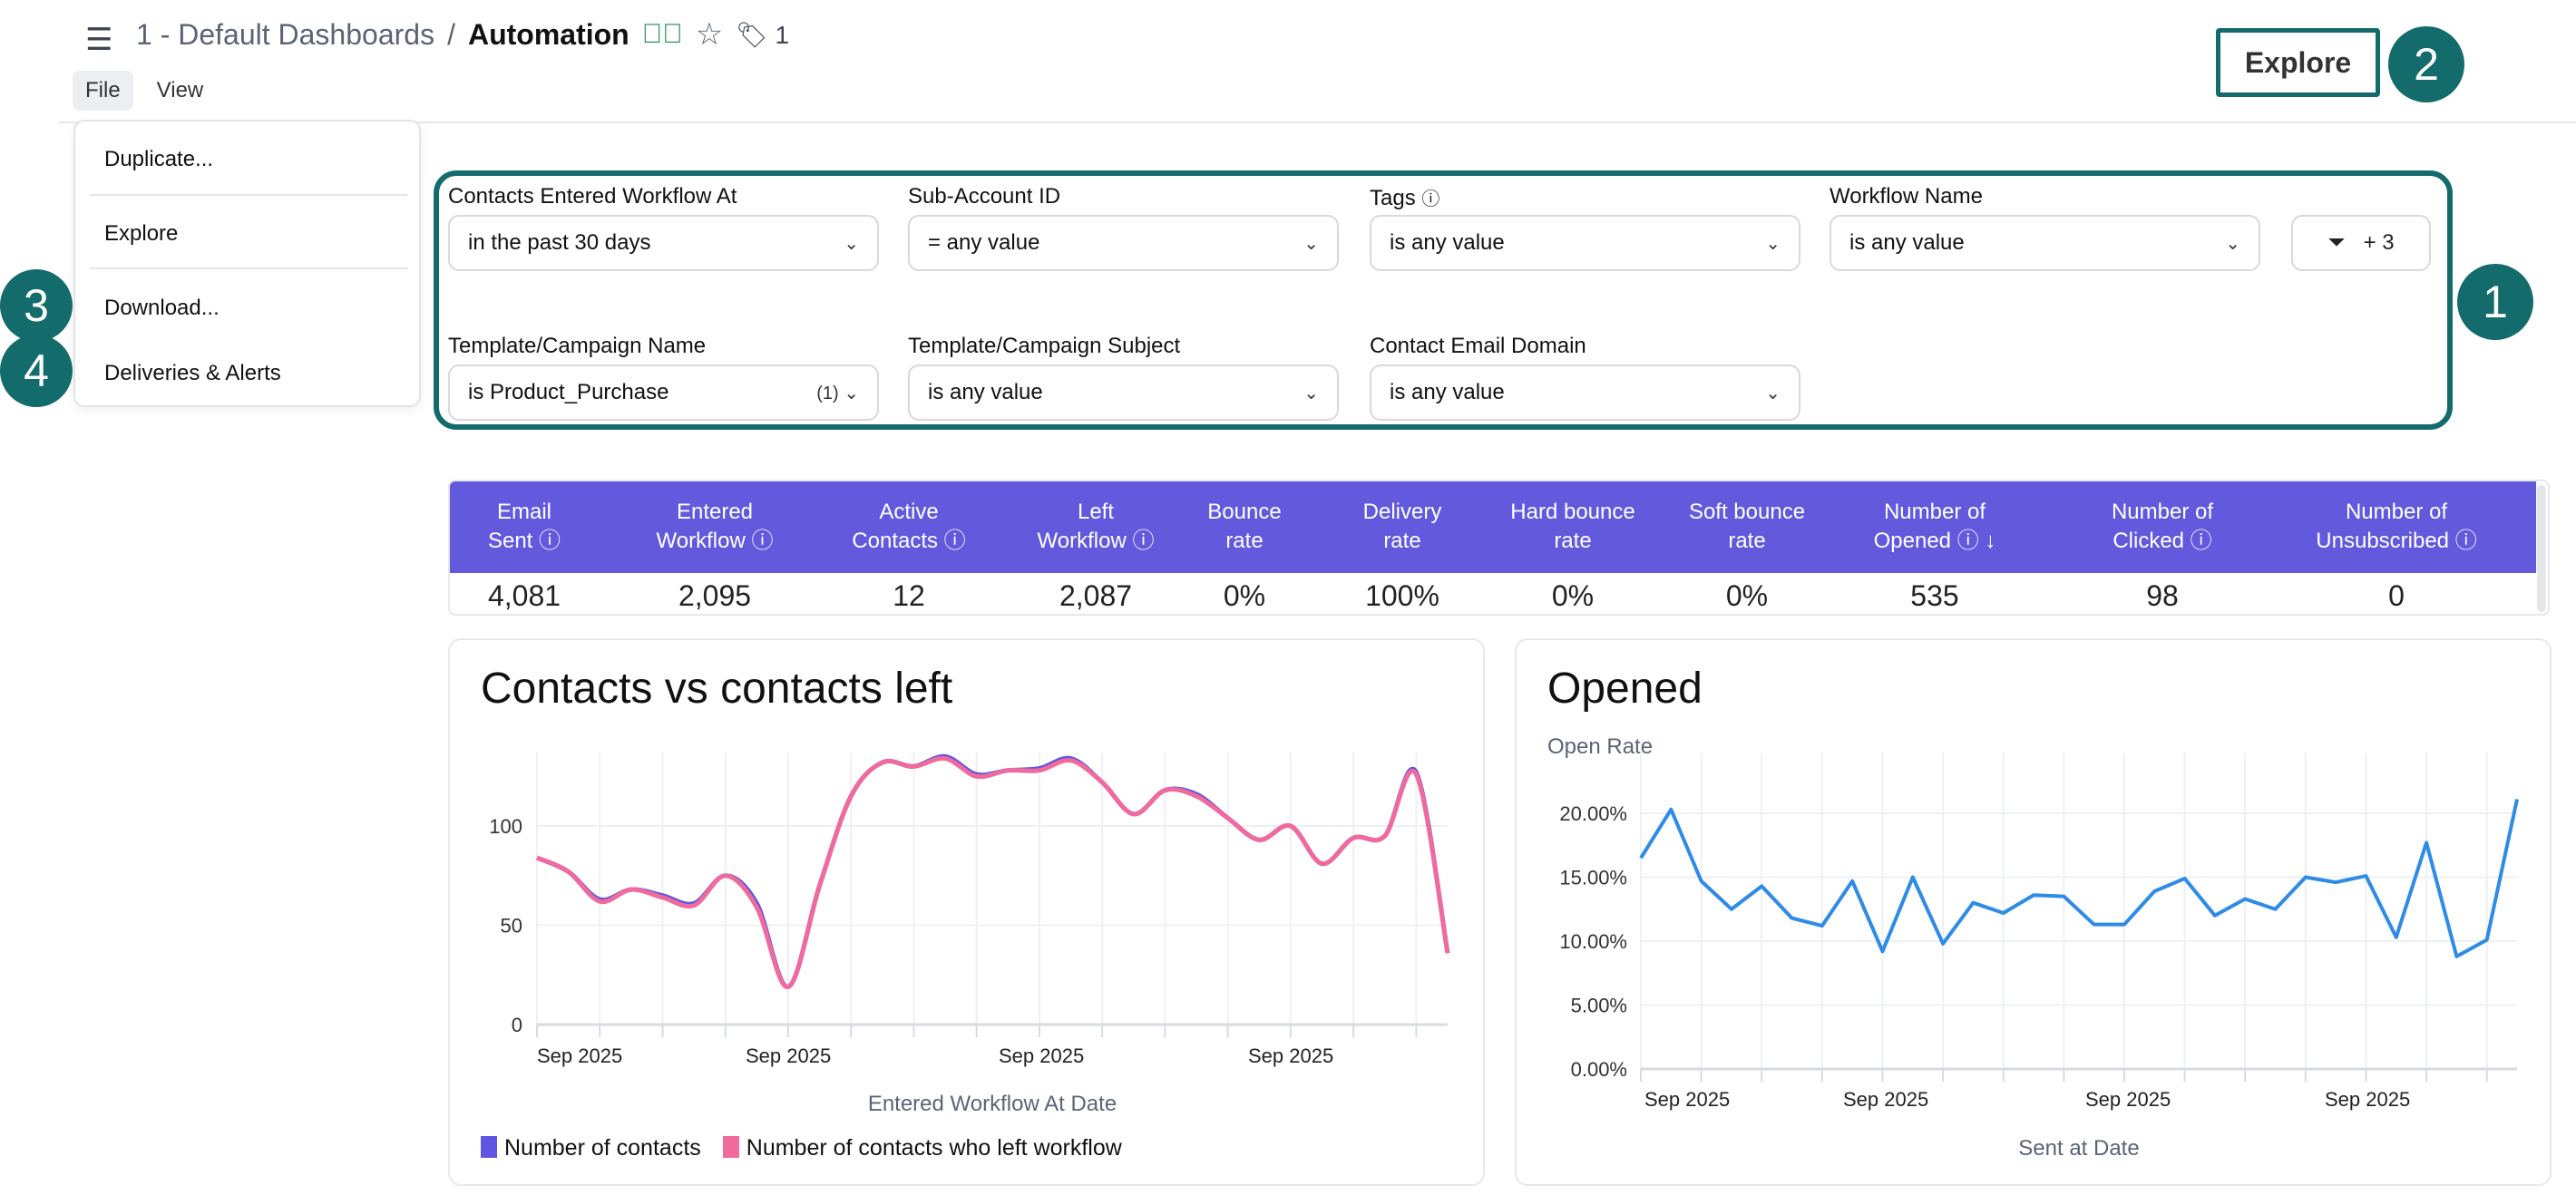 The width and height of the screenshot is (2576, 1195). Describe the element at coordinates (1402, 526) in the screenshot. I see `column-header: Delivery rate` at that location.